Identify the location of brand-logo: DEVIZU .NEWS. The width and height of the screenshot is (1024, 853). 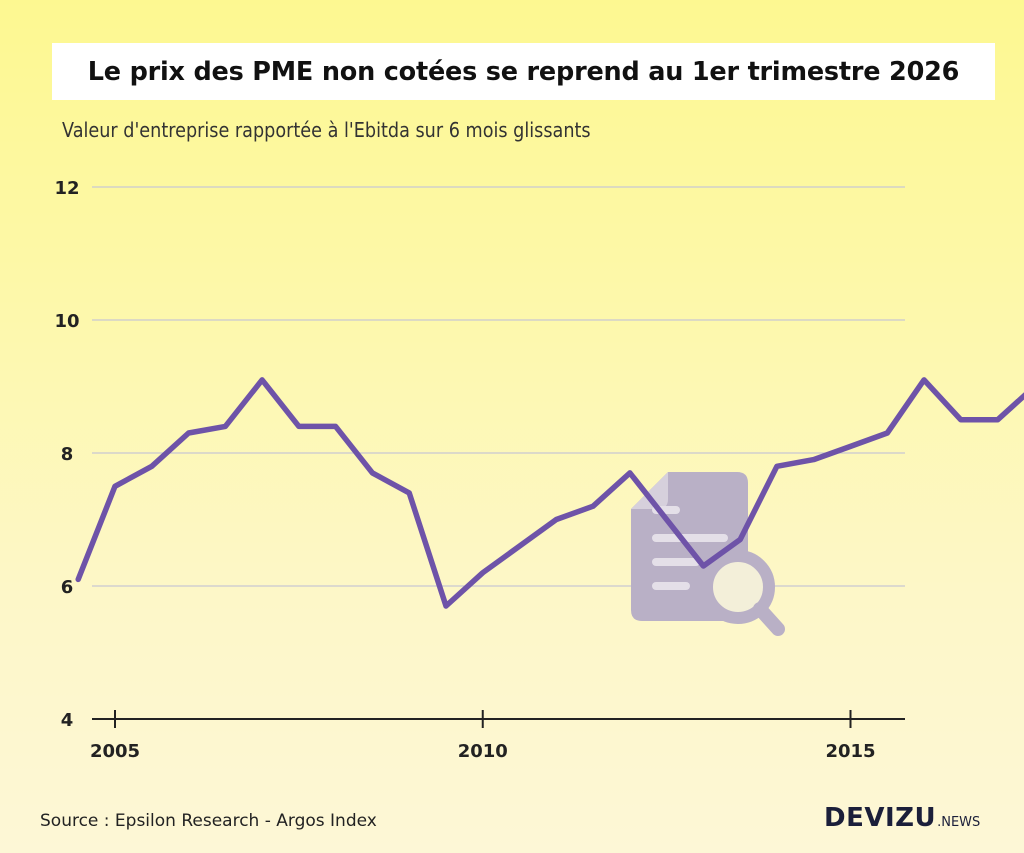
(902, 818).